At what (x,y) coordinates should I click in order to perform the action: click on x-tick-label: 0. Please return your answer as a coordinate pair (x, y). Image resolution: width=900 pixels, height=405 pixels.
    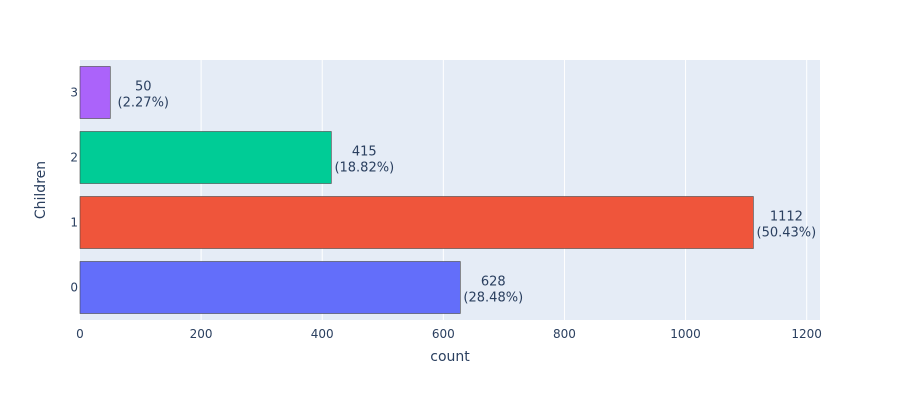
    Looking at the image, I should click on (80, 334).